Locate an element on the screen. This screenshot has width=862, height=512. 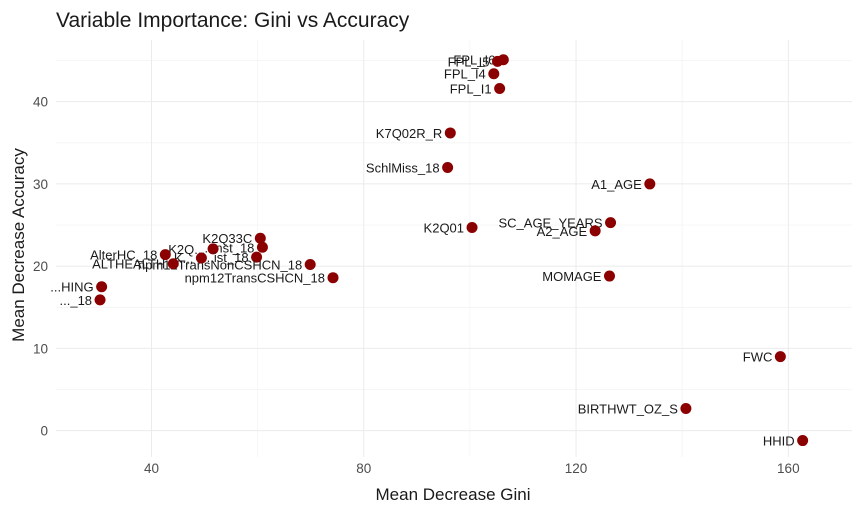
data-point-label: K2Q33C is located at coordinates (227, 238).